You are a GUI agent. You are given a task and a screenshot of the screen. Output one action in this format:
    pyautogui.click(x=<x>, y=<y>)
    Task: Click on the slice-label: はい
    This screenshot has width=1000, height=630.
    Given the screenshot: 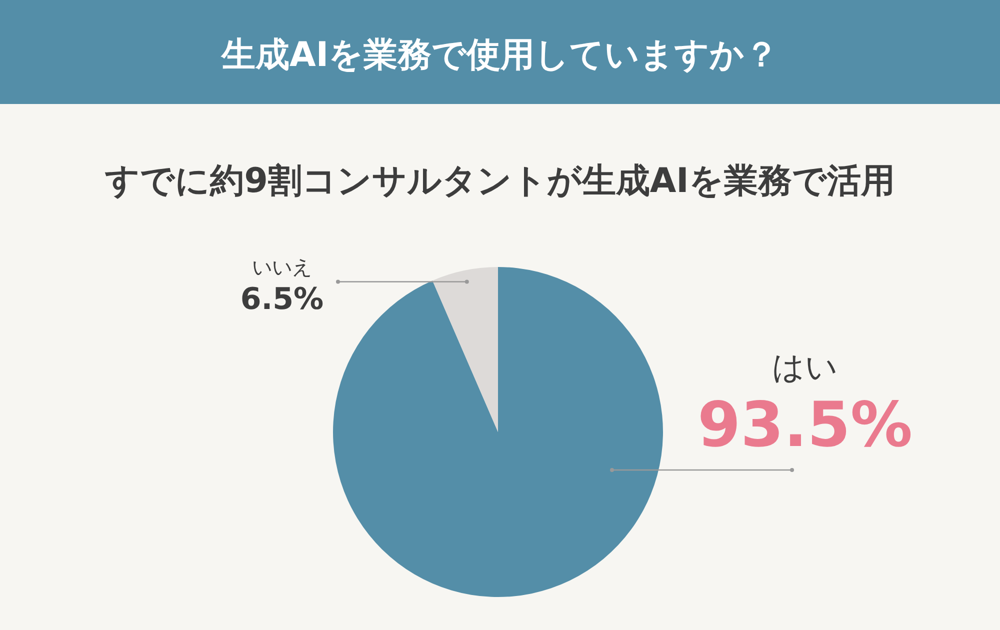 What is the action you would take?
    pyautogui.click(x=805, y=367)
    